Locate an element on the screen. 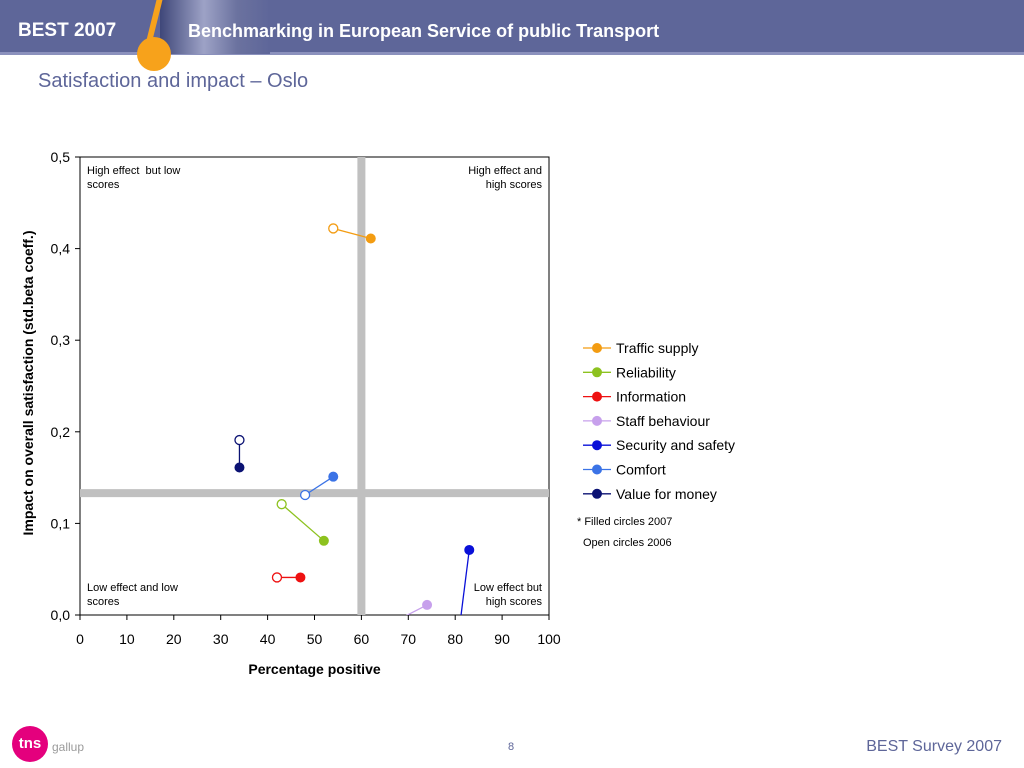 The width and height of the screenshot is (1024, 768). brand-label: BEST 2007 is located at coordinates (67, 30).